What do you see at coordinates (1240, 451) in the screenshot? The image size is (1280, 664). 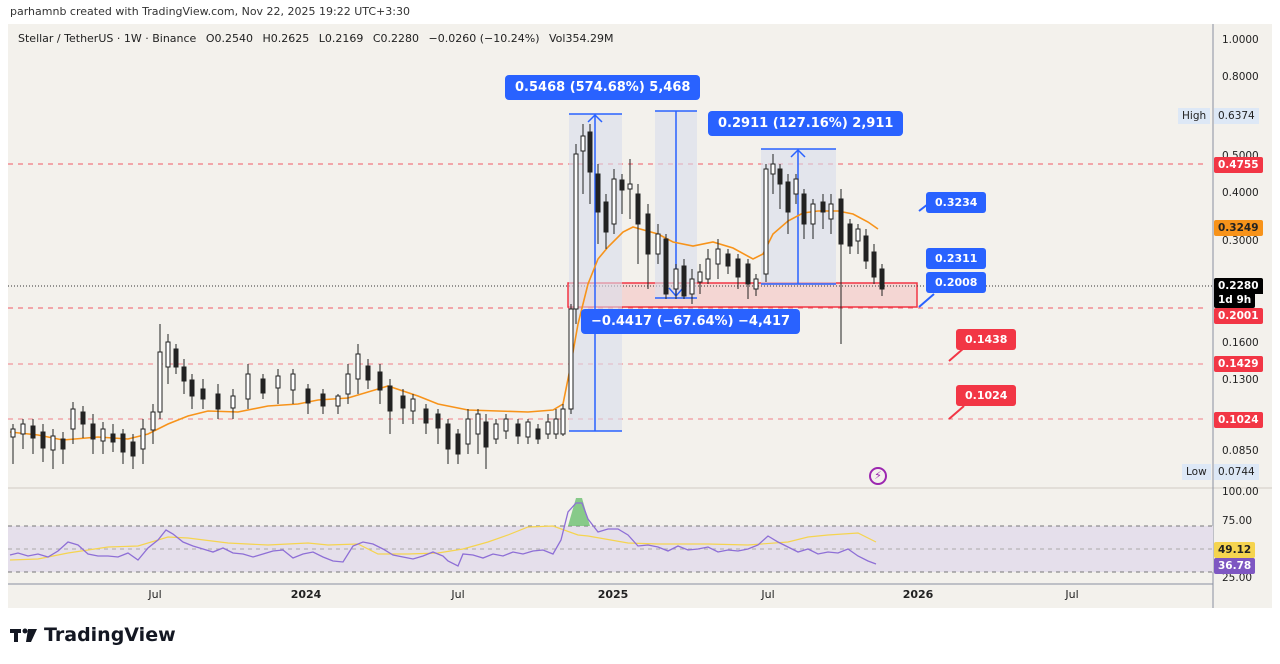 I see `svg-text: 0.0850` at bounding box center [1240, 451].